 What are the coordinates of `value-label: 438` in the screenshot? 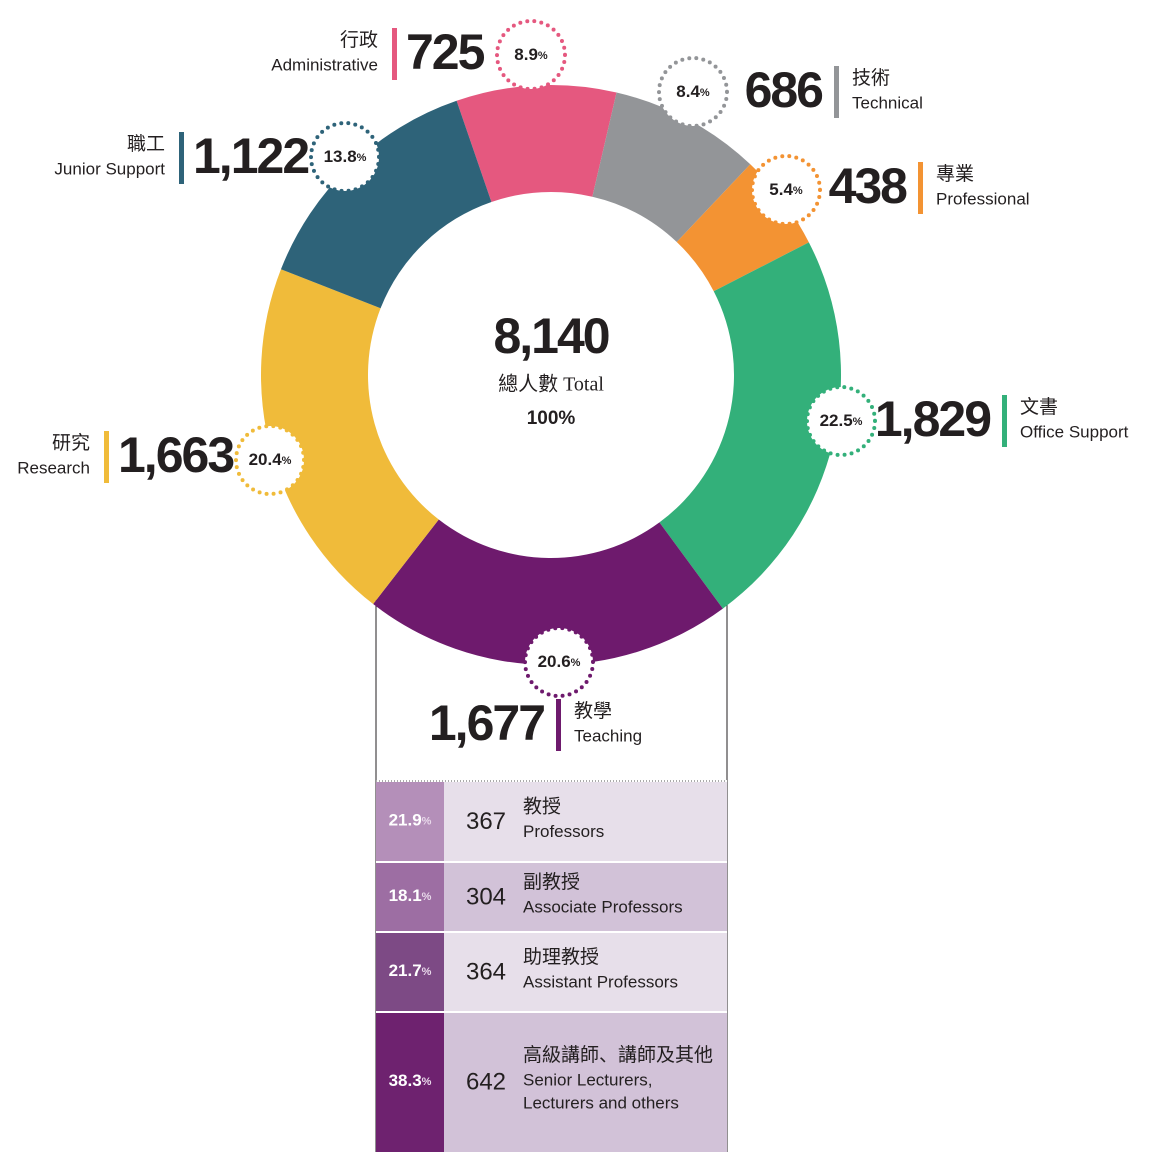 It's located at (868, 186).